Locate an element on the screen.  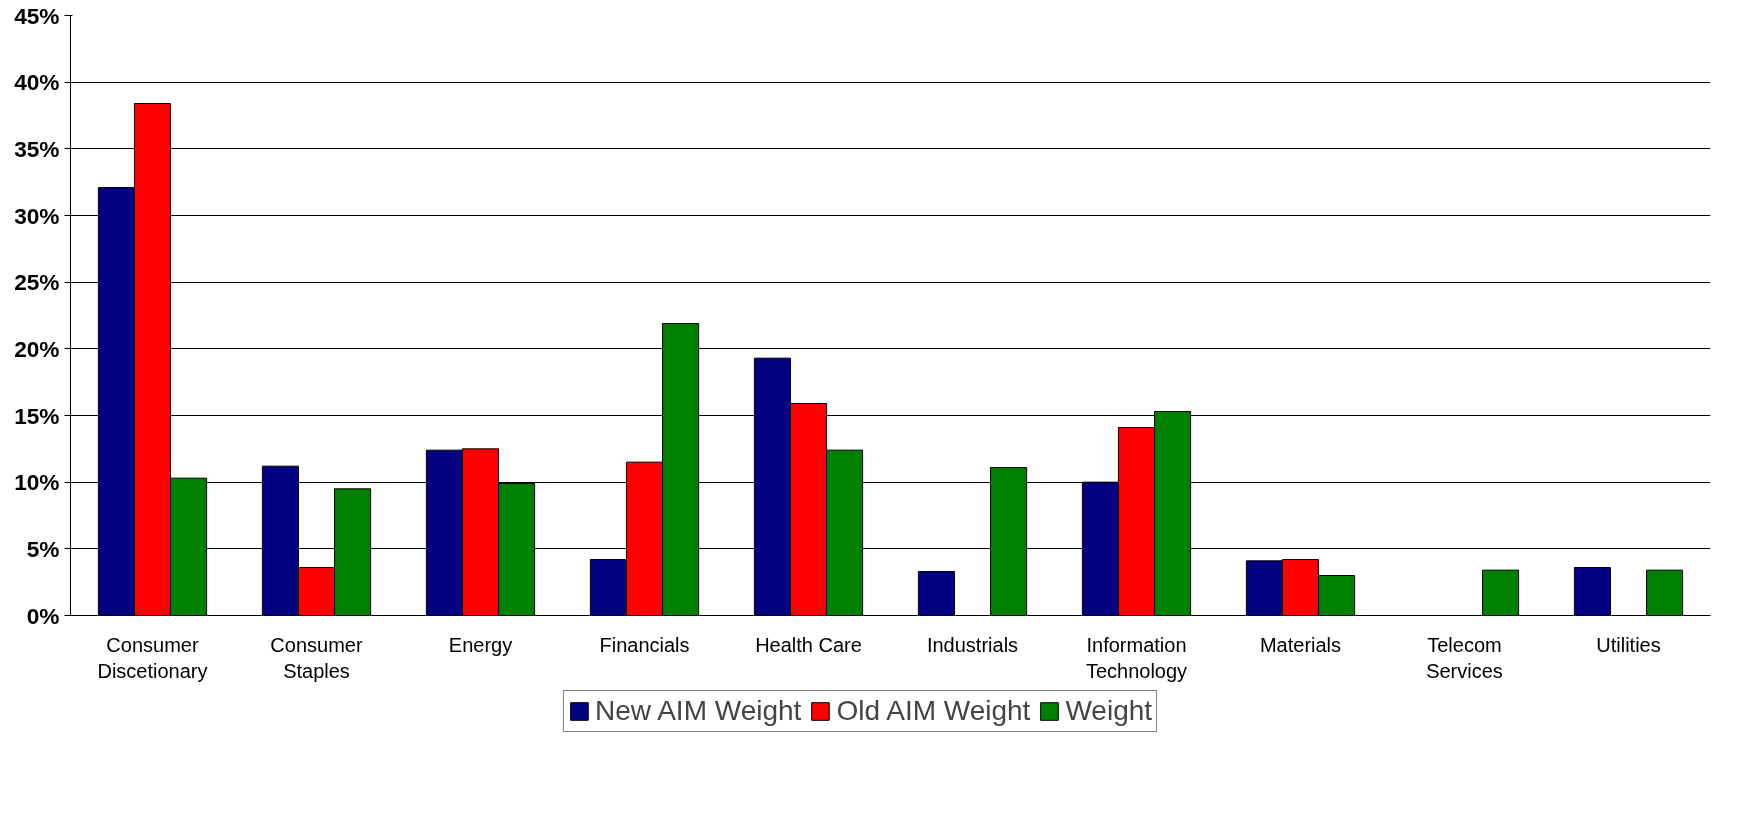
x-tick-label: Energy is located at coordinates (480, 644).